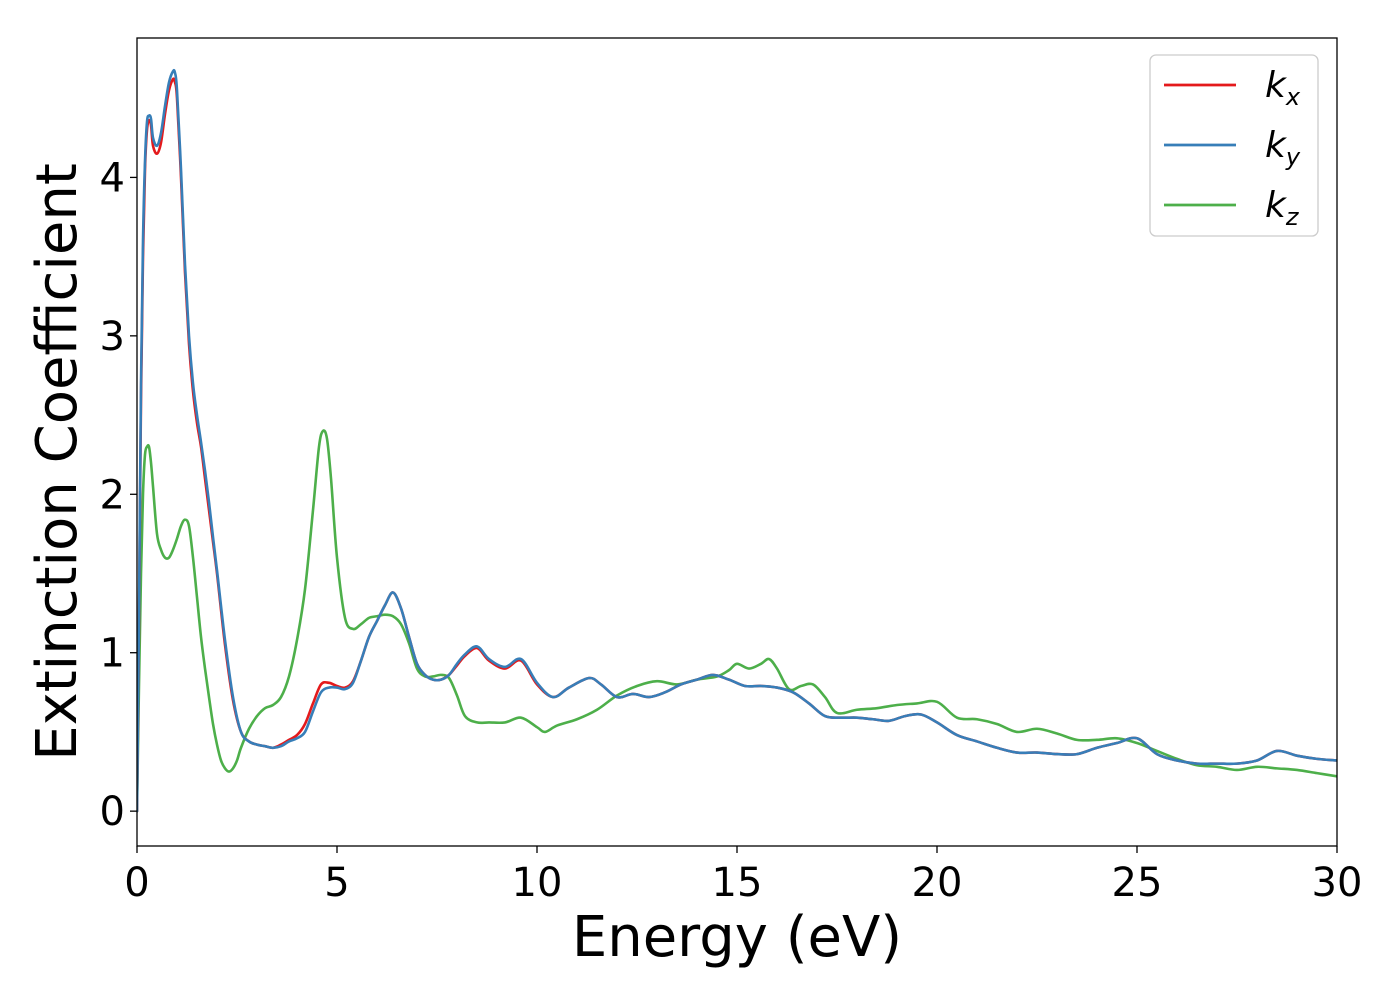 This screenshot has width=1400, height=1000. I want to click on legend-label: ky, so click(1283, 148).